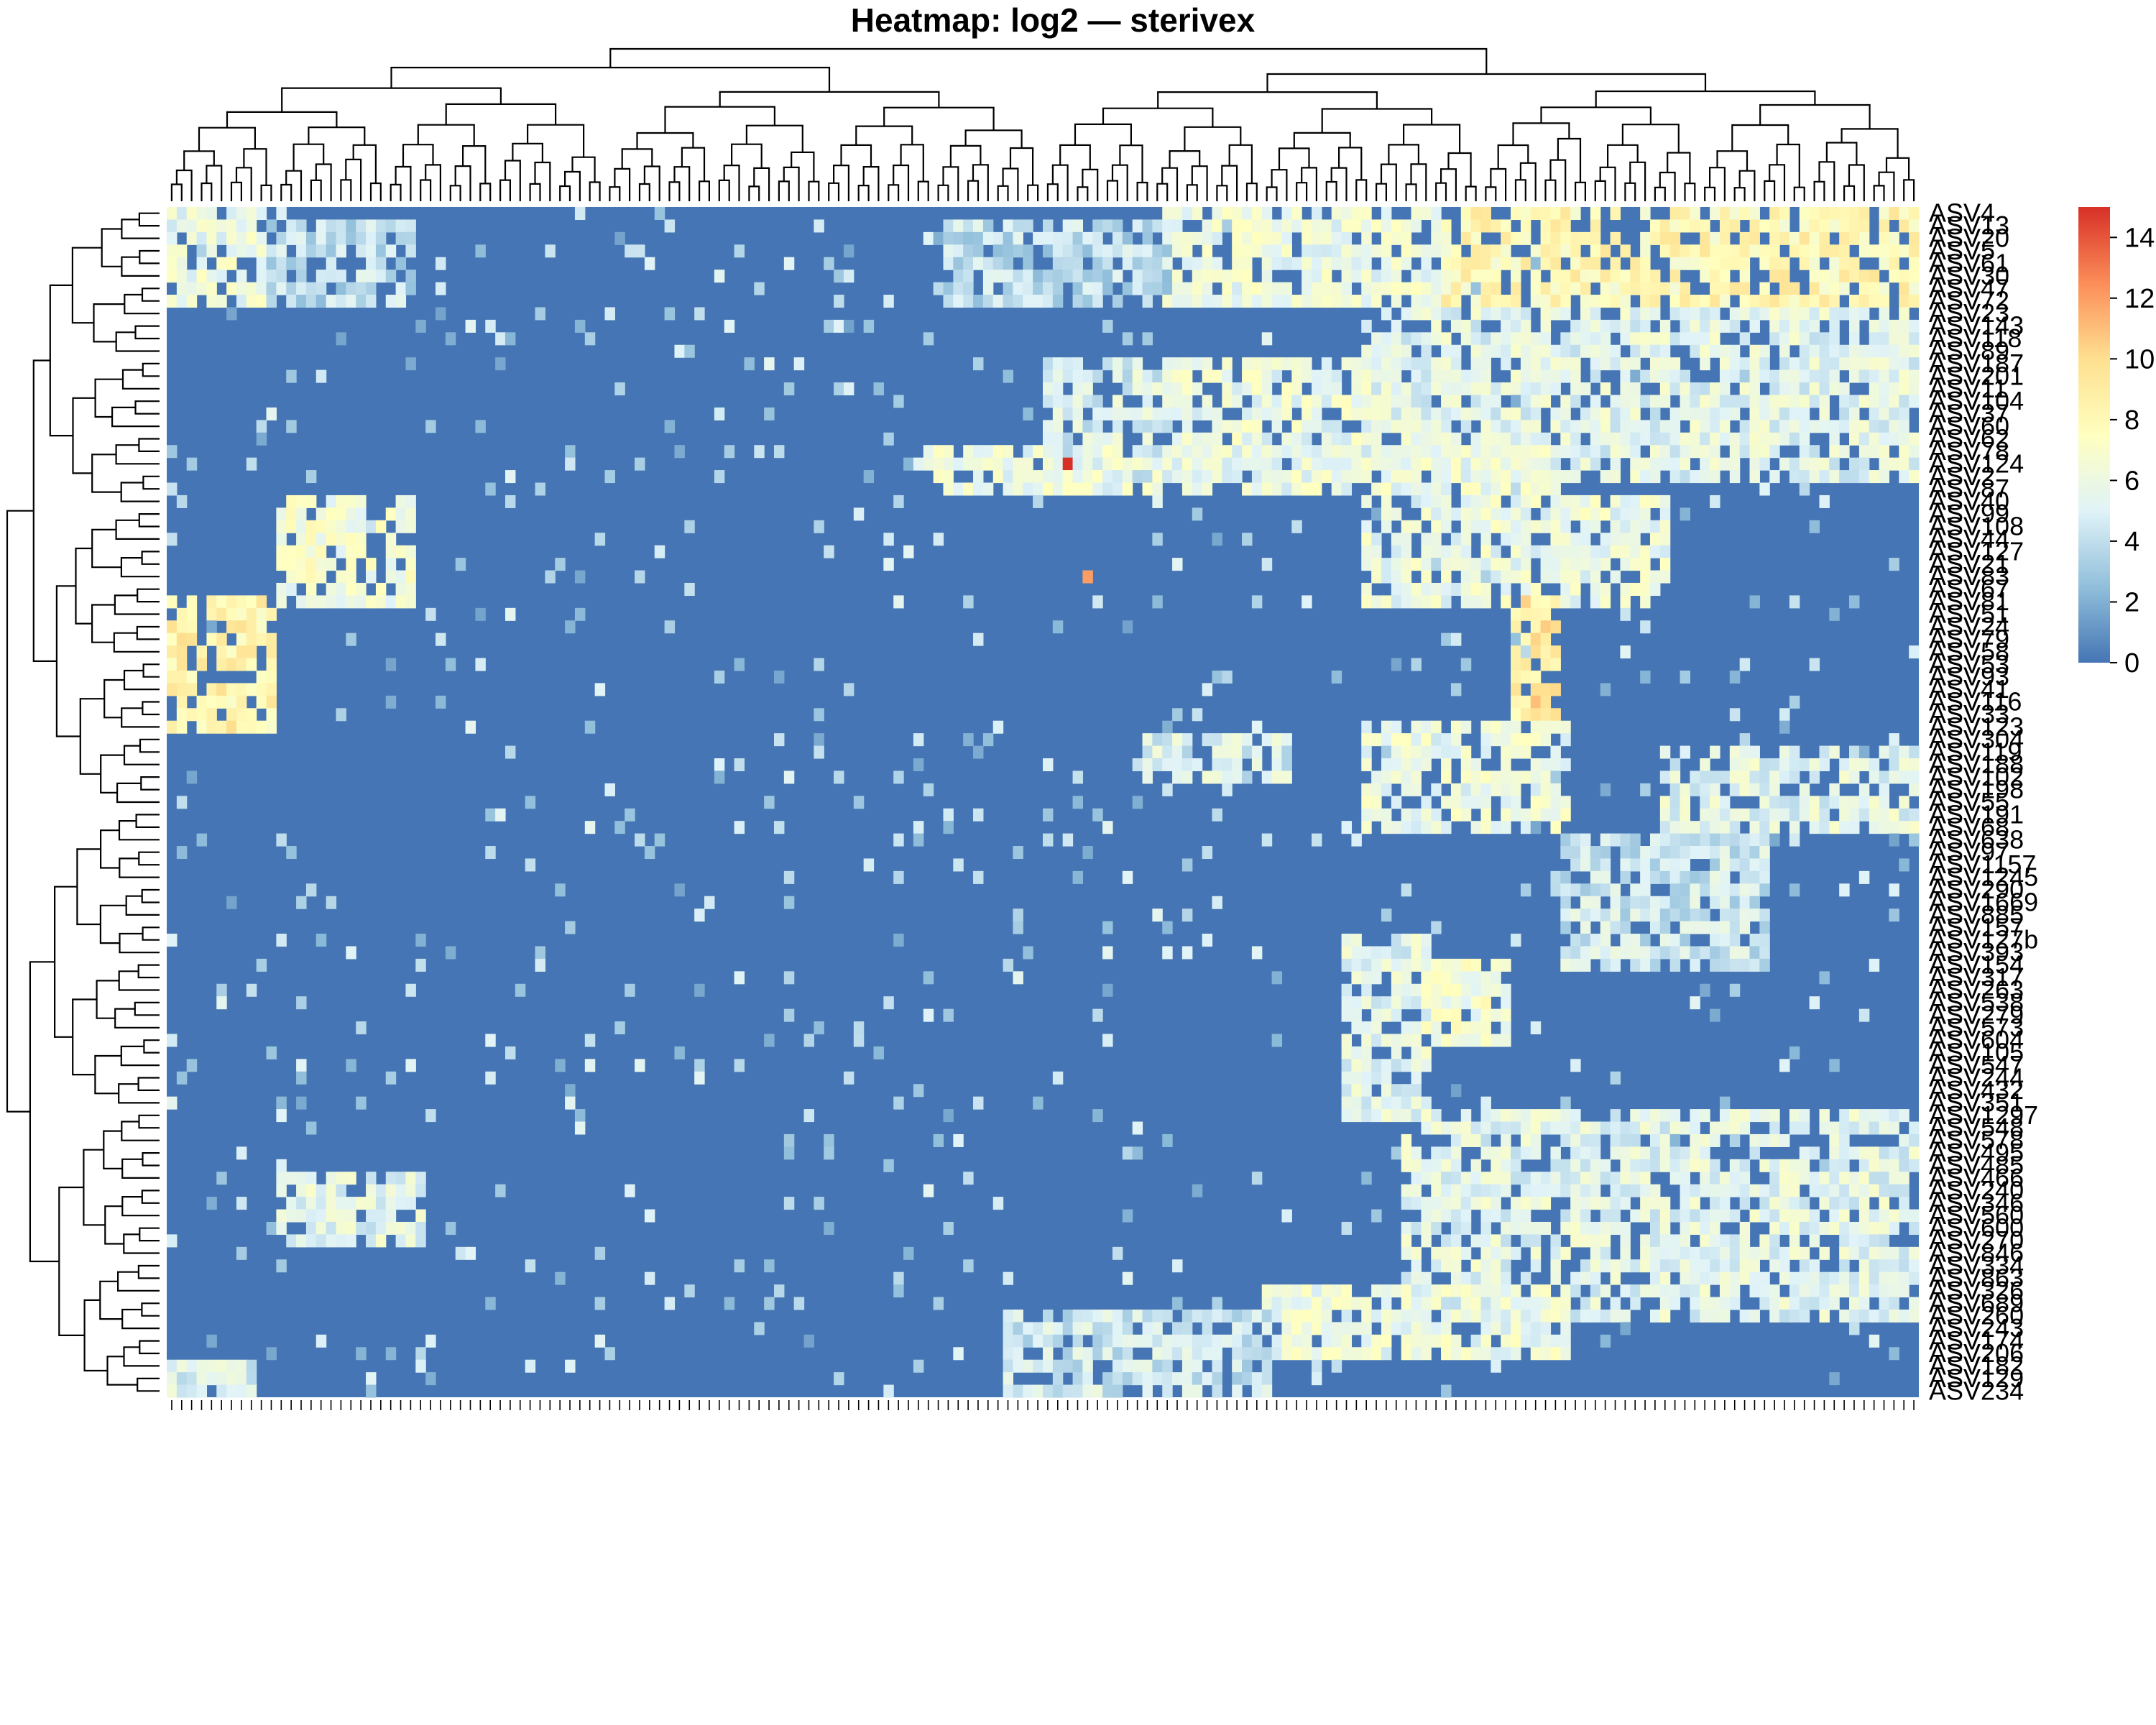  What do you see at coordinates (1977, 789) in the screenshot?
I see `row-label: ASV198` at bounding box center [1977, 789].